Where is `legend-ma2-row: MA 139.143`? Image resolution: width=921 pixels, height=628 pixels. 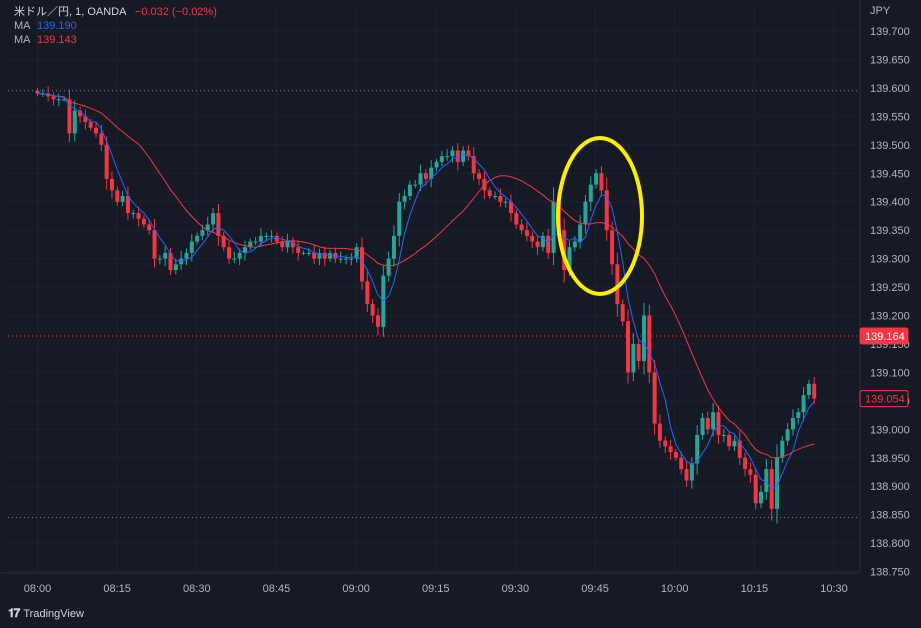 legend-ma2-row: MA 139.143 is located at coordinates (115, 40).